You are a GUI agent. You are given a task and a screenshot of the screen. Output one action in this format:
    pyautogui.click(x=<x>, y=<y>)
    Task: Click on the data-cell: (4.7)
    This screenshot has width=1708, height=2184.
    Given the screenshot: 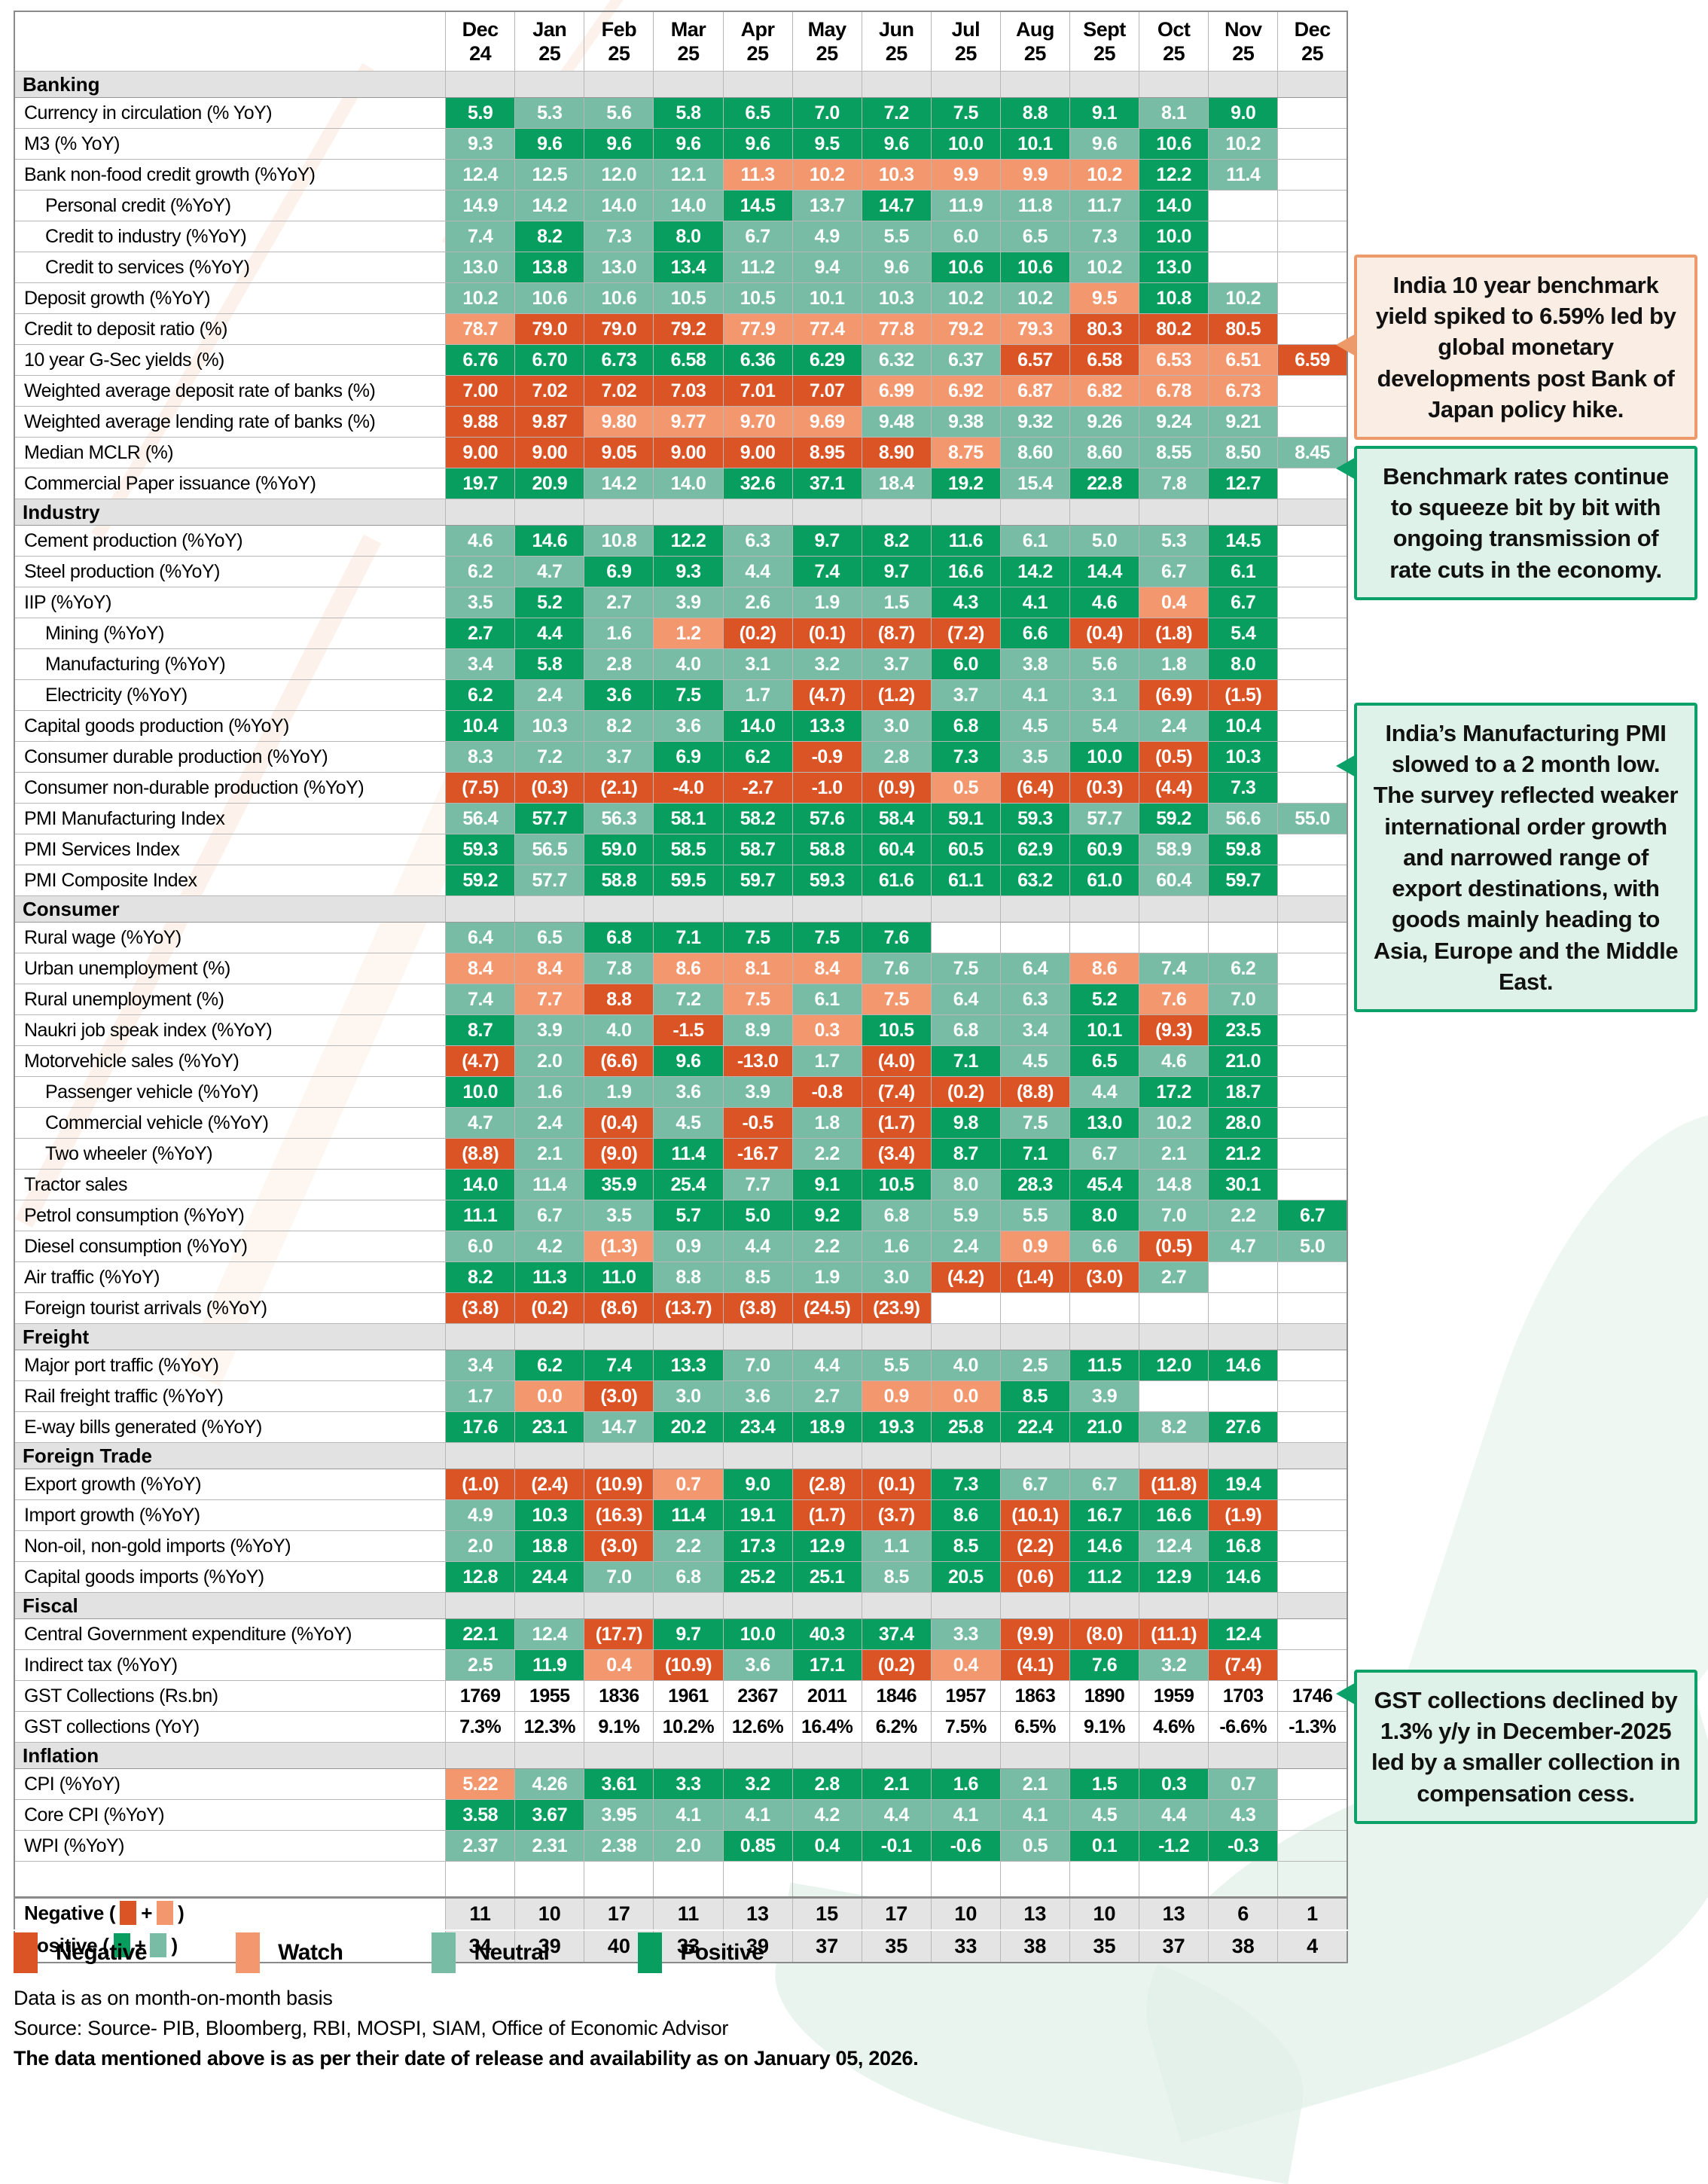 What is the action you would take?
    pyautogui.click(x=480, y=1061)
    